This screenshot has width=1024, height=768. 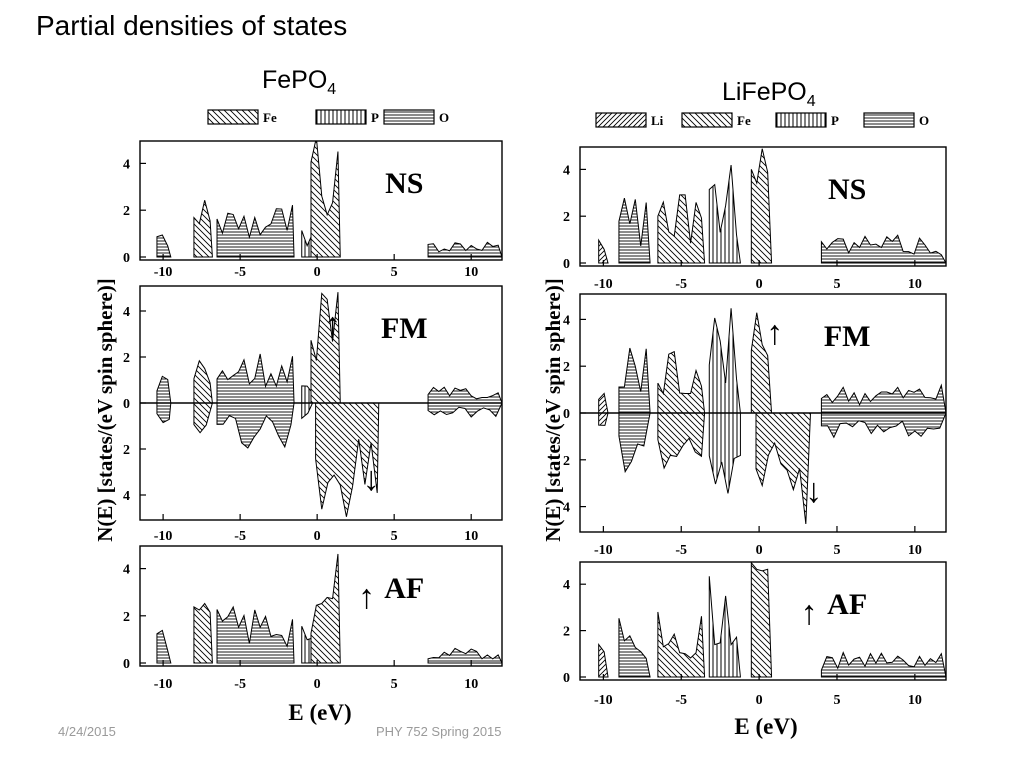 What do you see at coordinates (553, 409) in the screenshot?
I see `y-axis-label: N(E) [states/(eV spin sphere)]` at bounding box center [553, 409].